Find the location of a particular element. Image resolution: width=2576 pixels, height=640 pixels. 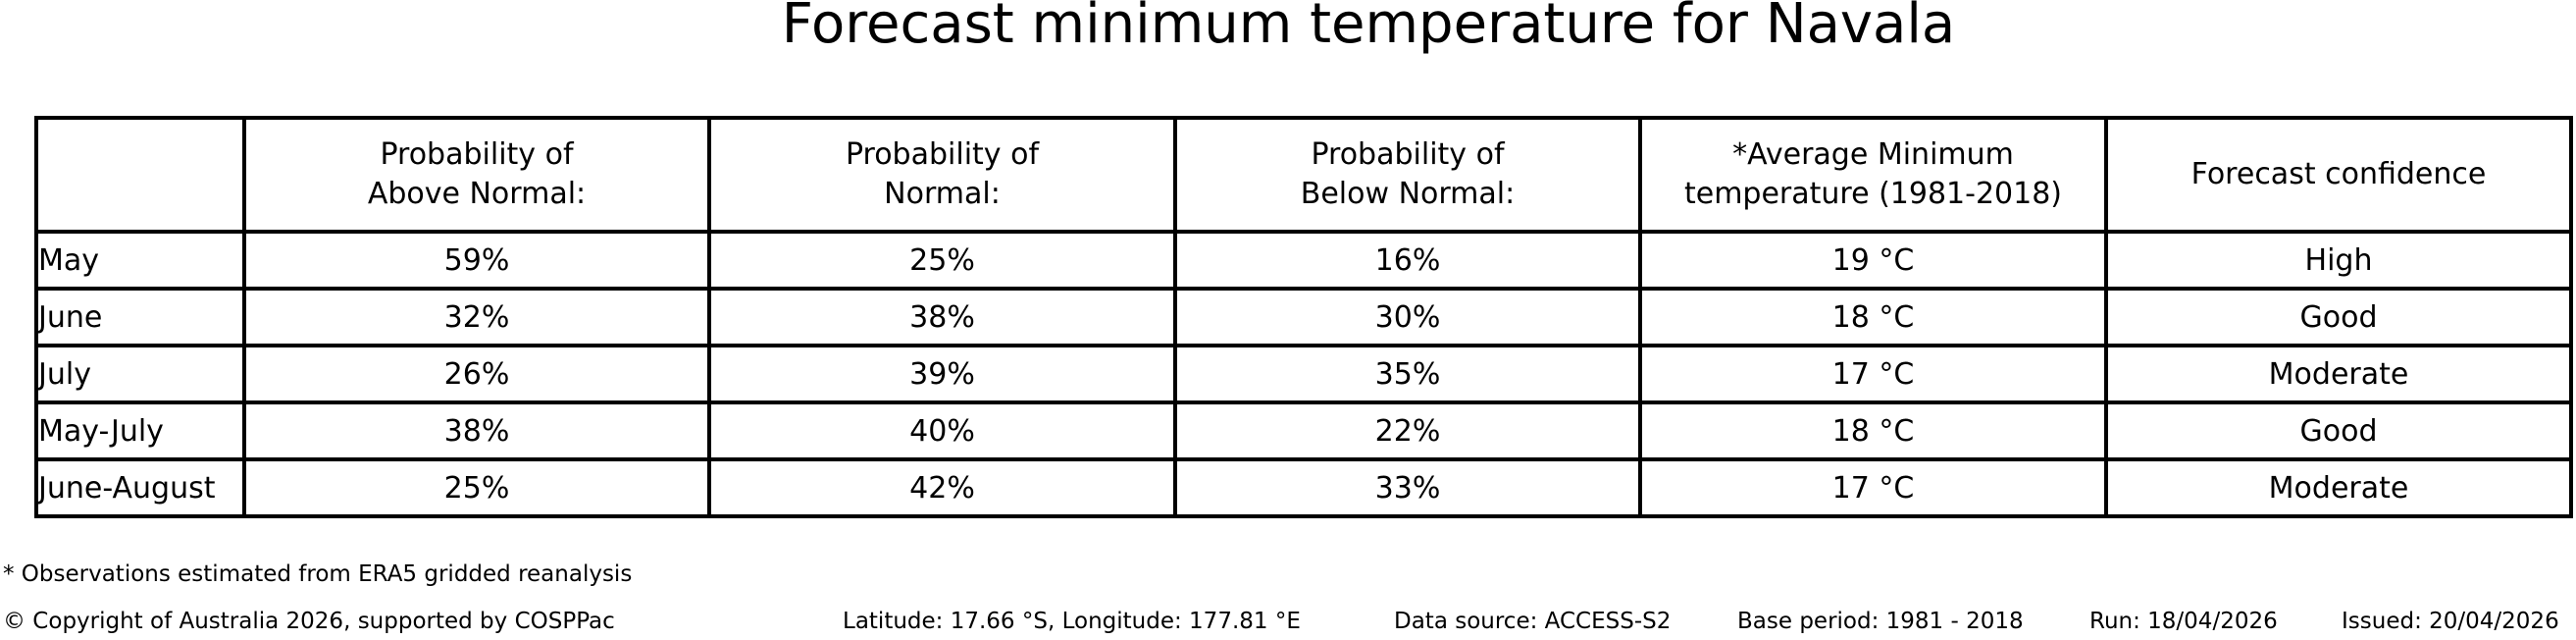

column-header-forecast-confidence: Forecast confidence is located at coordinates (2338, 175).